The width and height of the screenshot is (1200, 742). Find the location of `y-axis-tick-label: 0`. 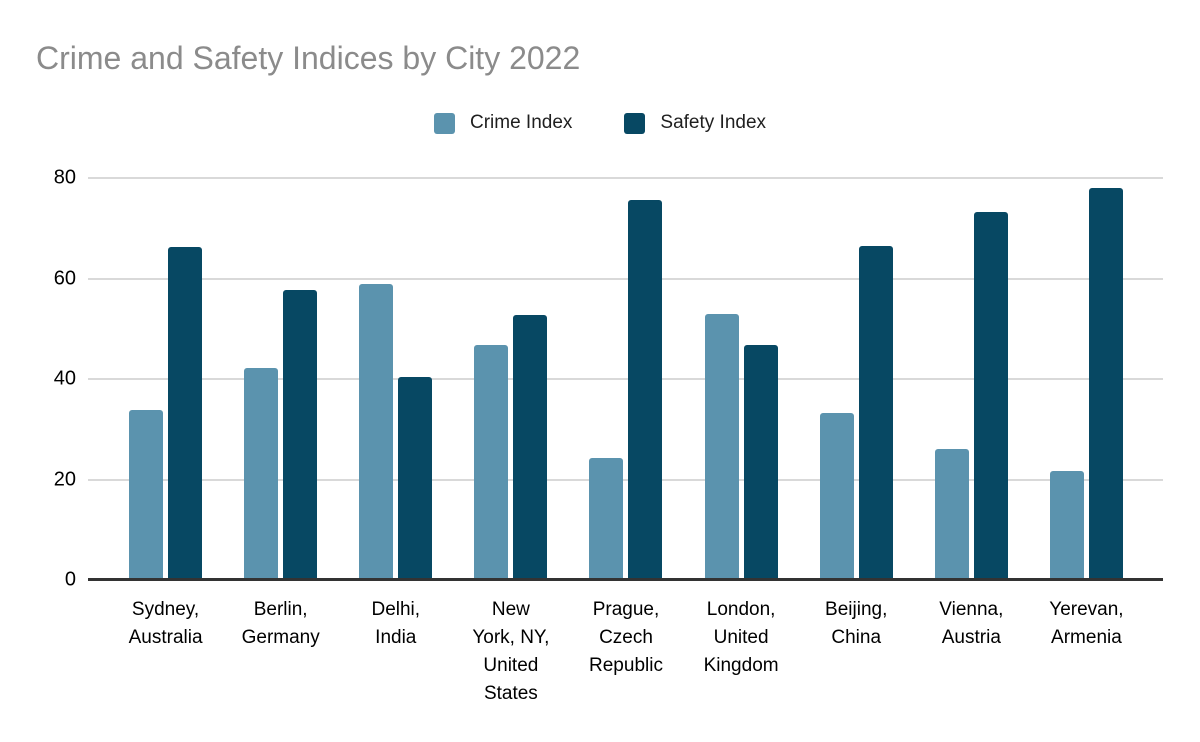

y-axis-tick-label: 0 is located at coordinates (70, 579).